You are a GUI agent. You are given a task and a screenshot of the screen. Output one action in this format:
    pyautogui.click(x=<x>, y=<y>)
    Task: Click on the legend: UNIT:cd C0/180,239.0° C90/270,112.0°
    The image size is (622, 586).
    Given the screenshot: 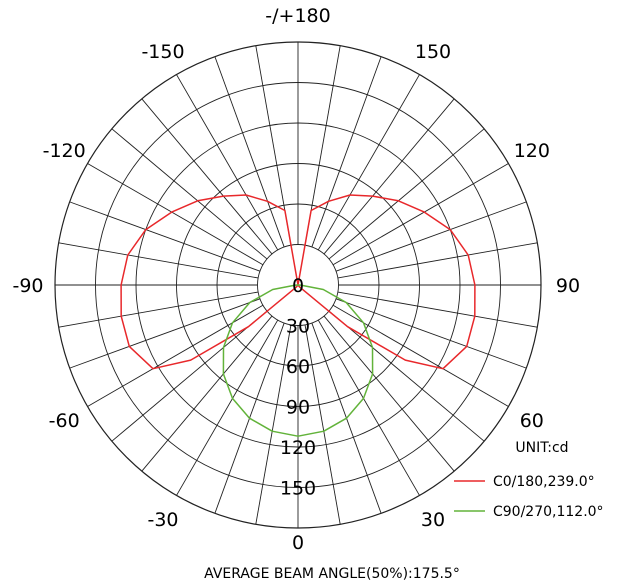 What is the action you would take?
    pyautogui.click(x=529, y=480)
    